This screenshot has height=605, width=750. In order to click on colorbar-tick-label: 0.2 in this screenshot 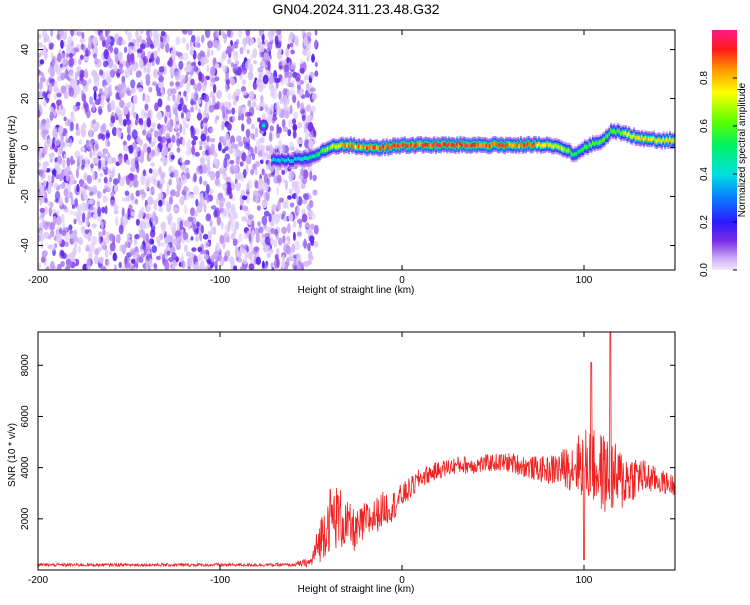, I will do `click(704, 222)`.